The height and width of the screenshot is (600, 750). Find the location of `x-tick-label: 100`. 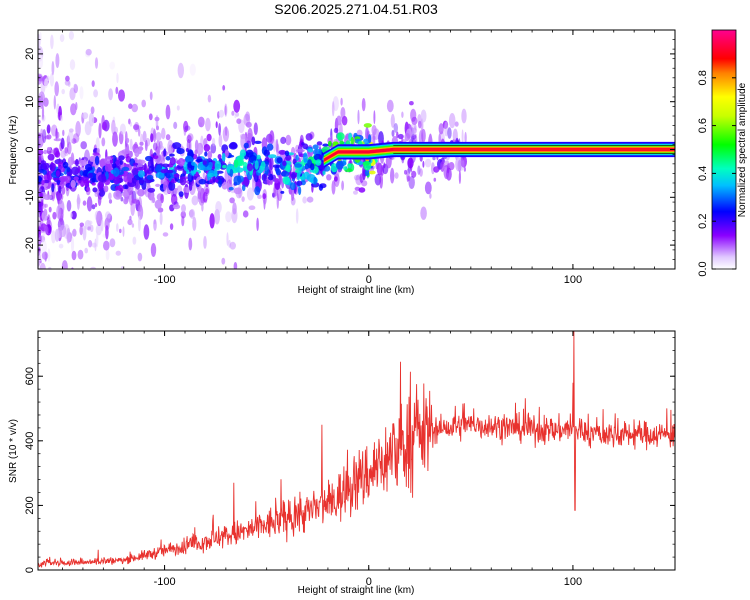

x-tick-label: 100 is located at coordinates (573, 280).